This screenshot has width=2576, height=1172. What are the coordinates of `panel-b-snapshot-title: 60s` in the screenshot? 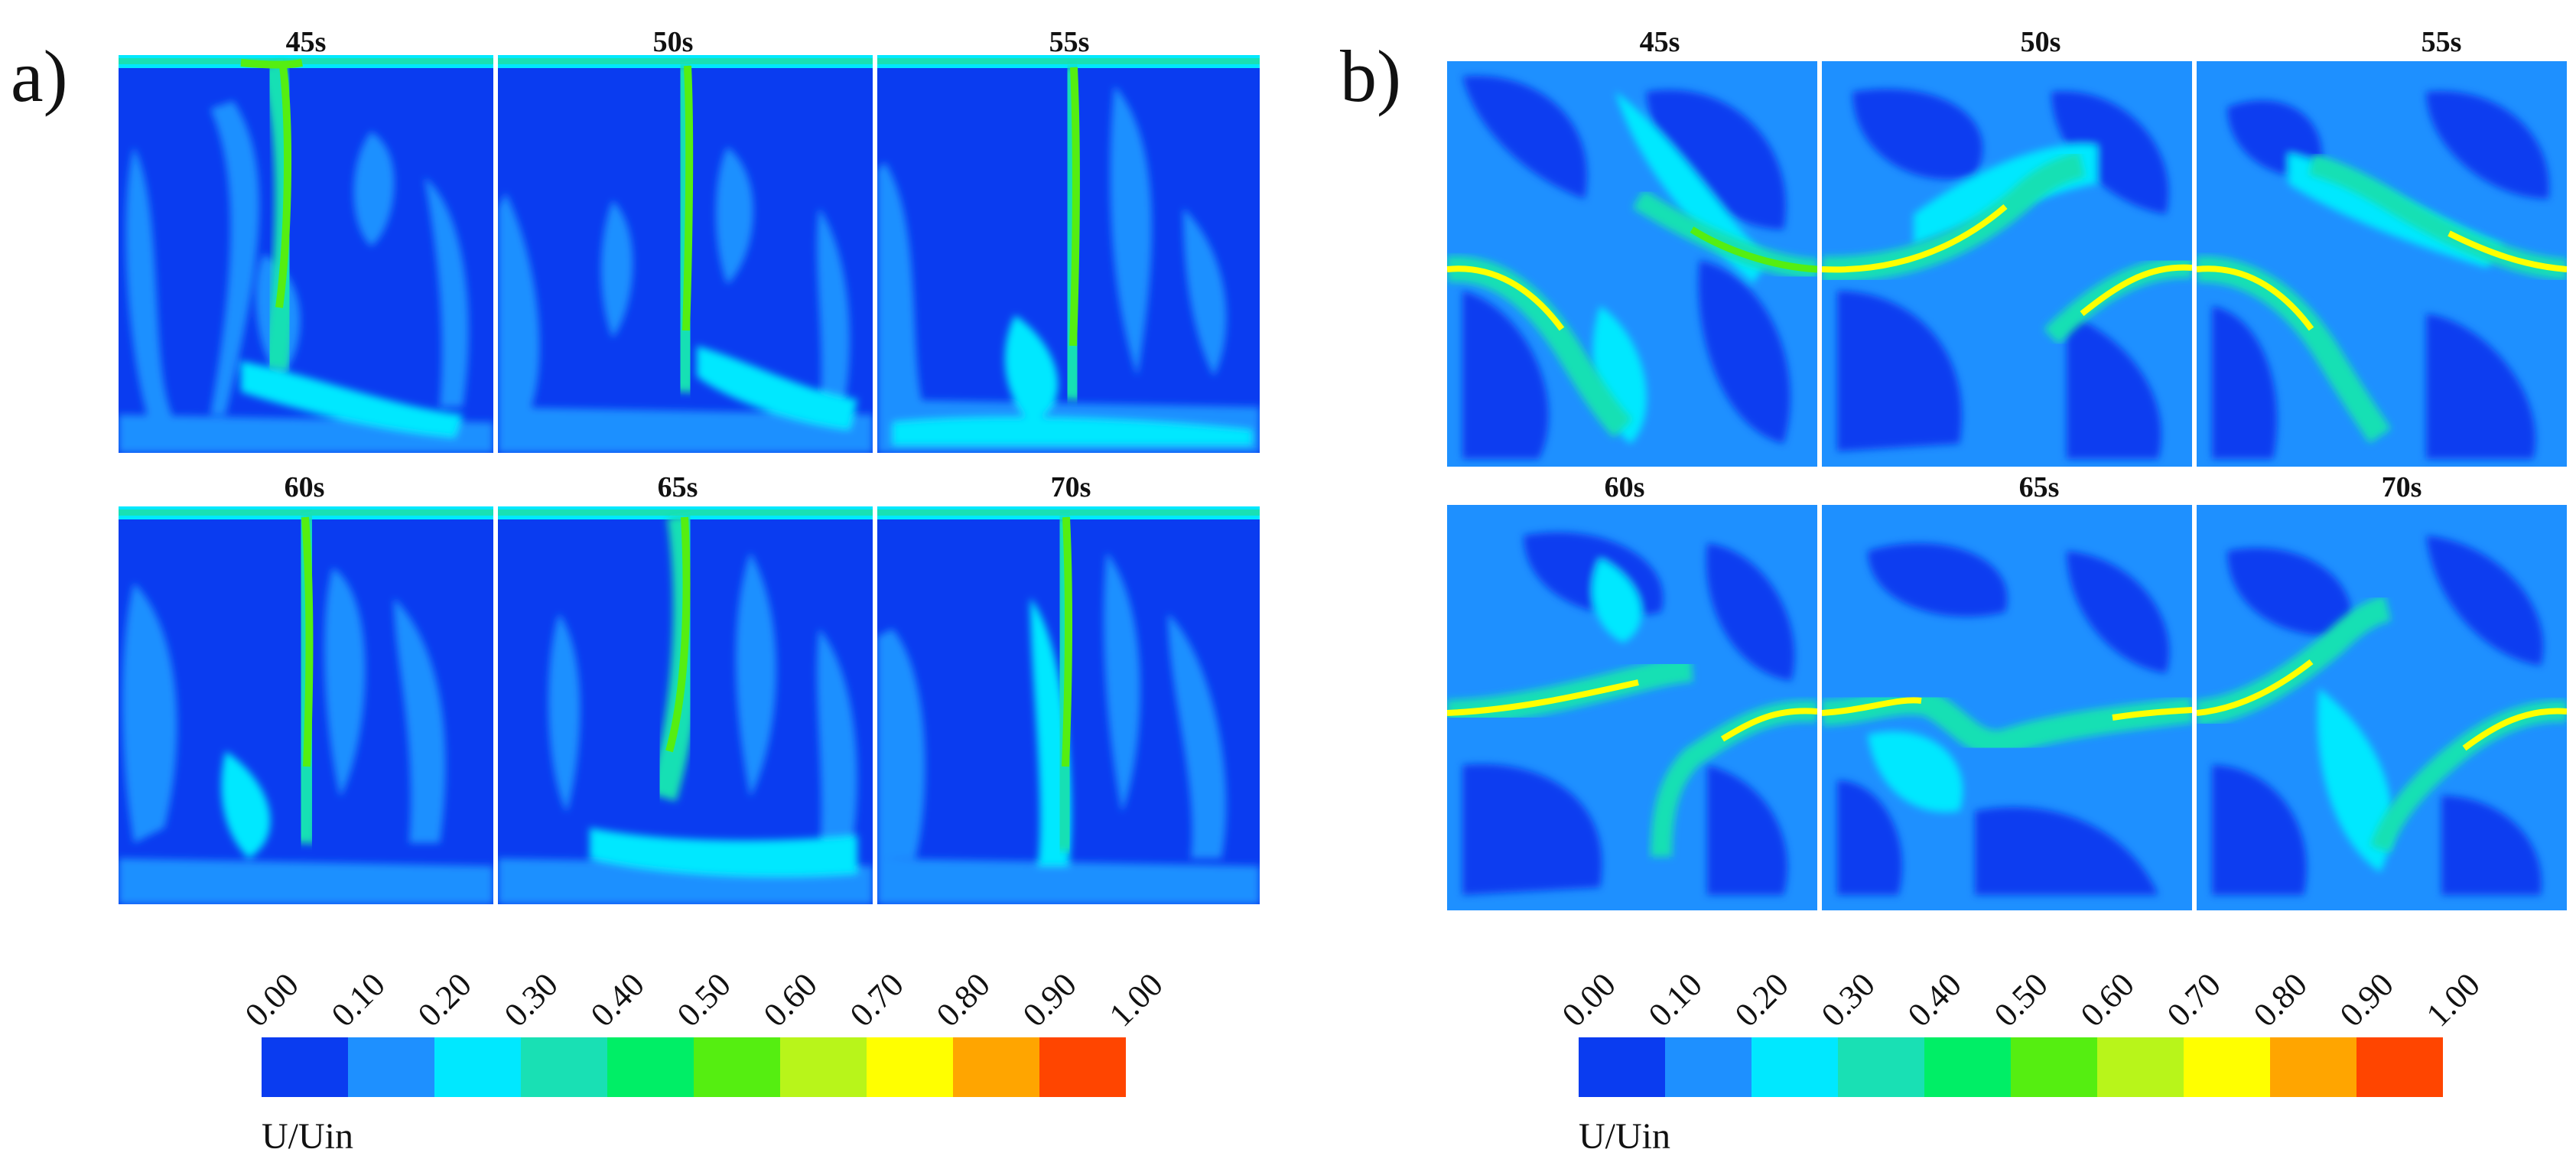 It's located at (1624, 487).